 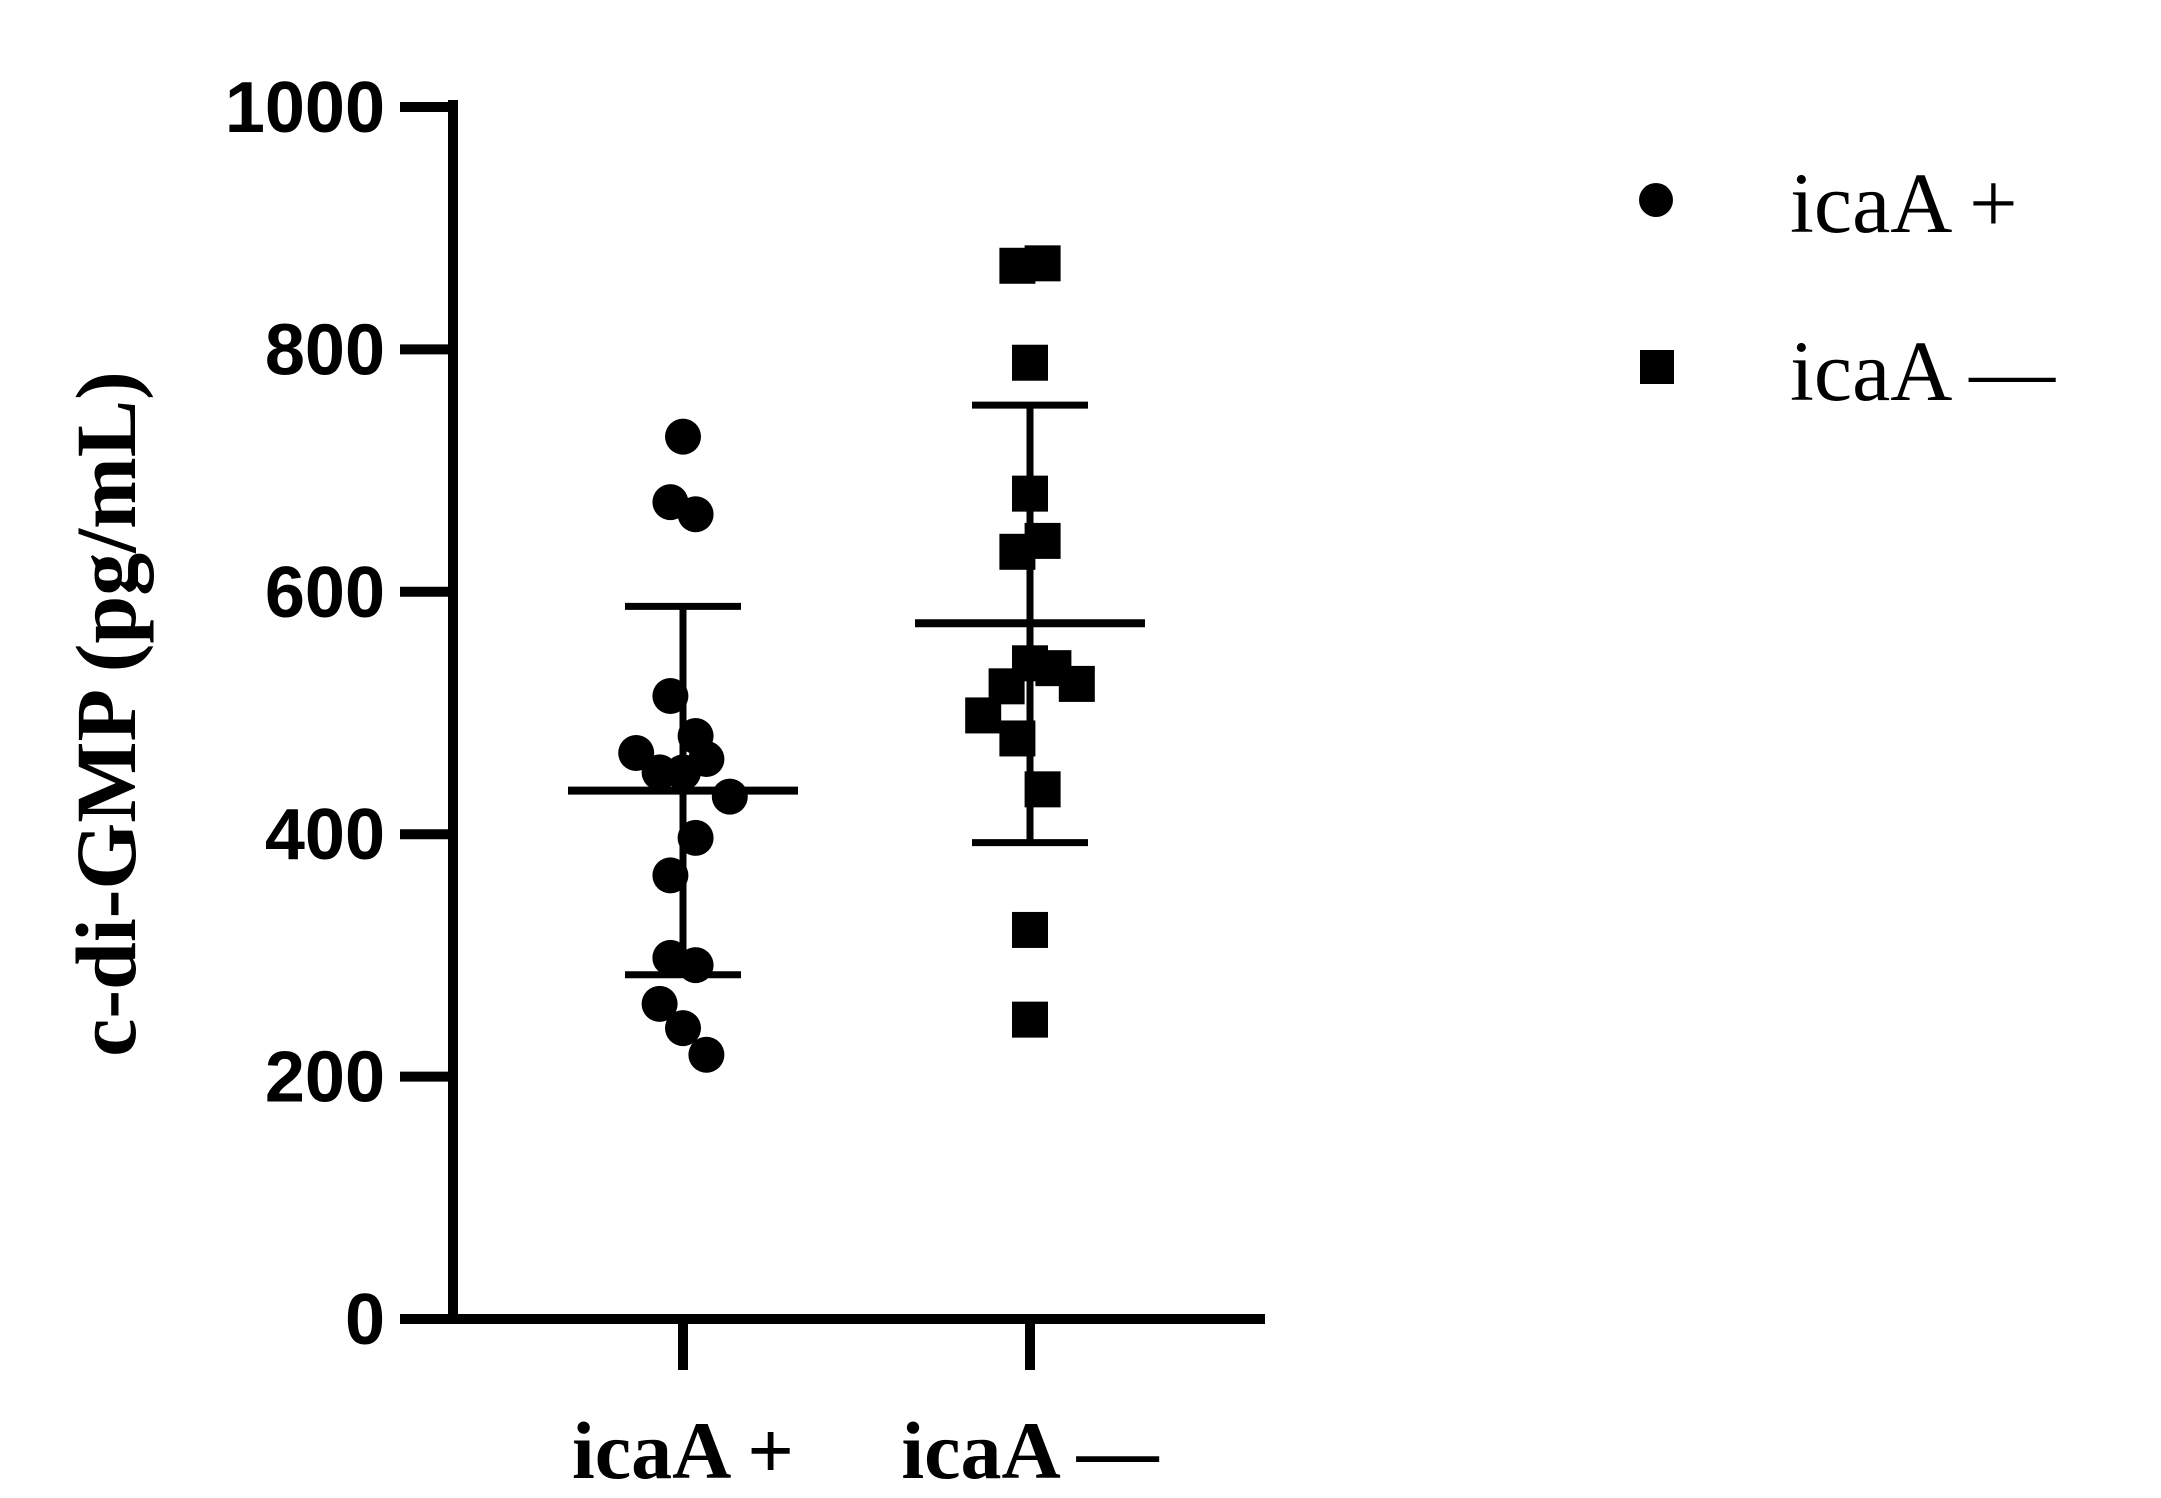 I want to click on legend-marker-square, so click(x=1657, y=367).